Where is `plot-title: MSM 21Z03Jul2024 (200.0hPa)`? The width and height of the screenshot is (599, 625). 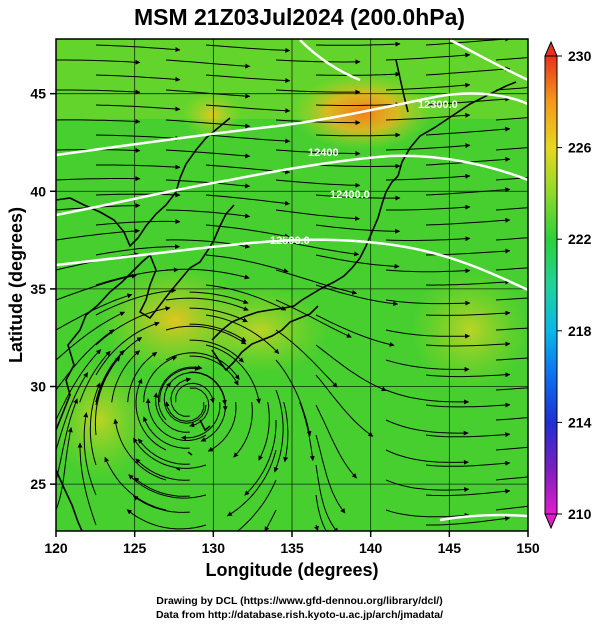 plot-title: MSM 21Z03Jul2024 (200.0hPa) is located at coordinates (299, 17).